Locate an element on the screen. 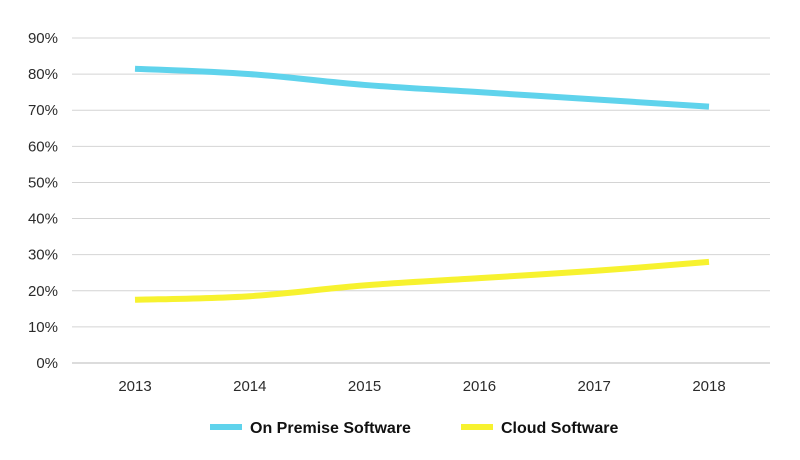  y-tick-label: 80% is located at coordinates (43, 74).